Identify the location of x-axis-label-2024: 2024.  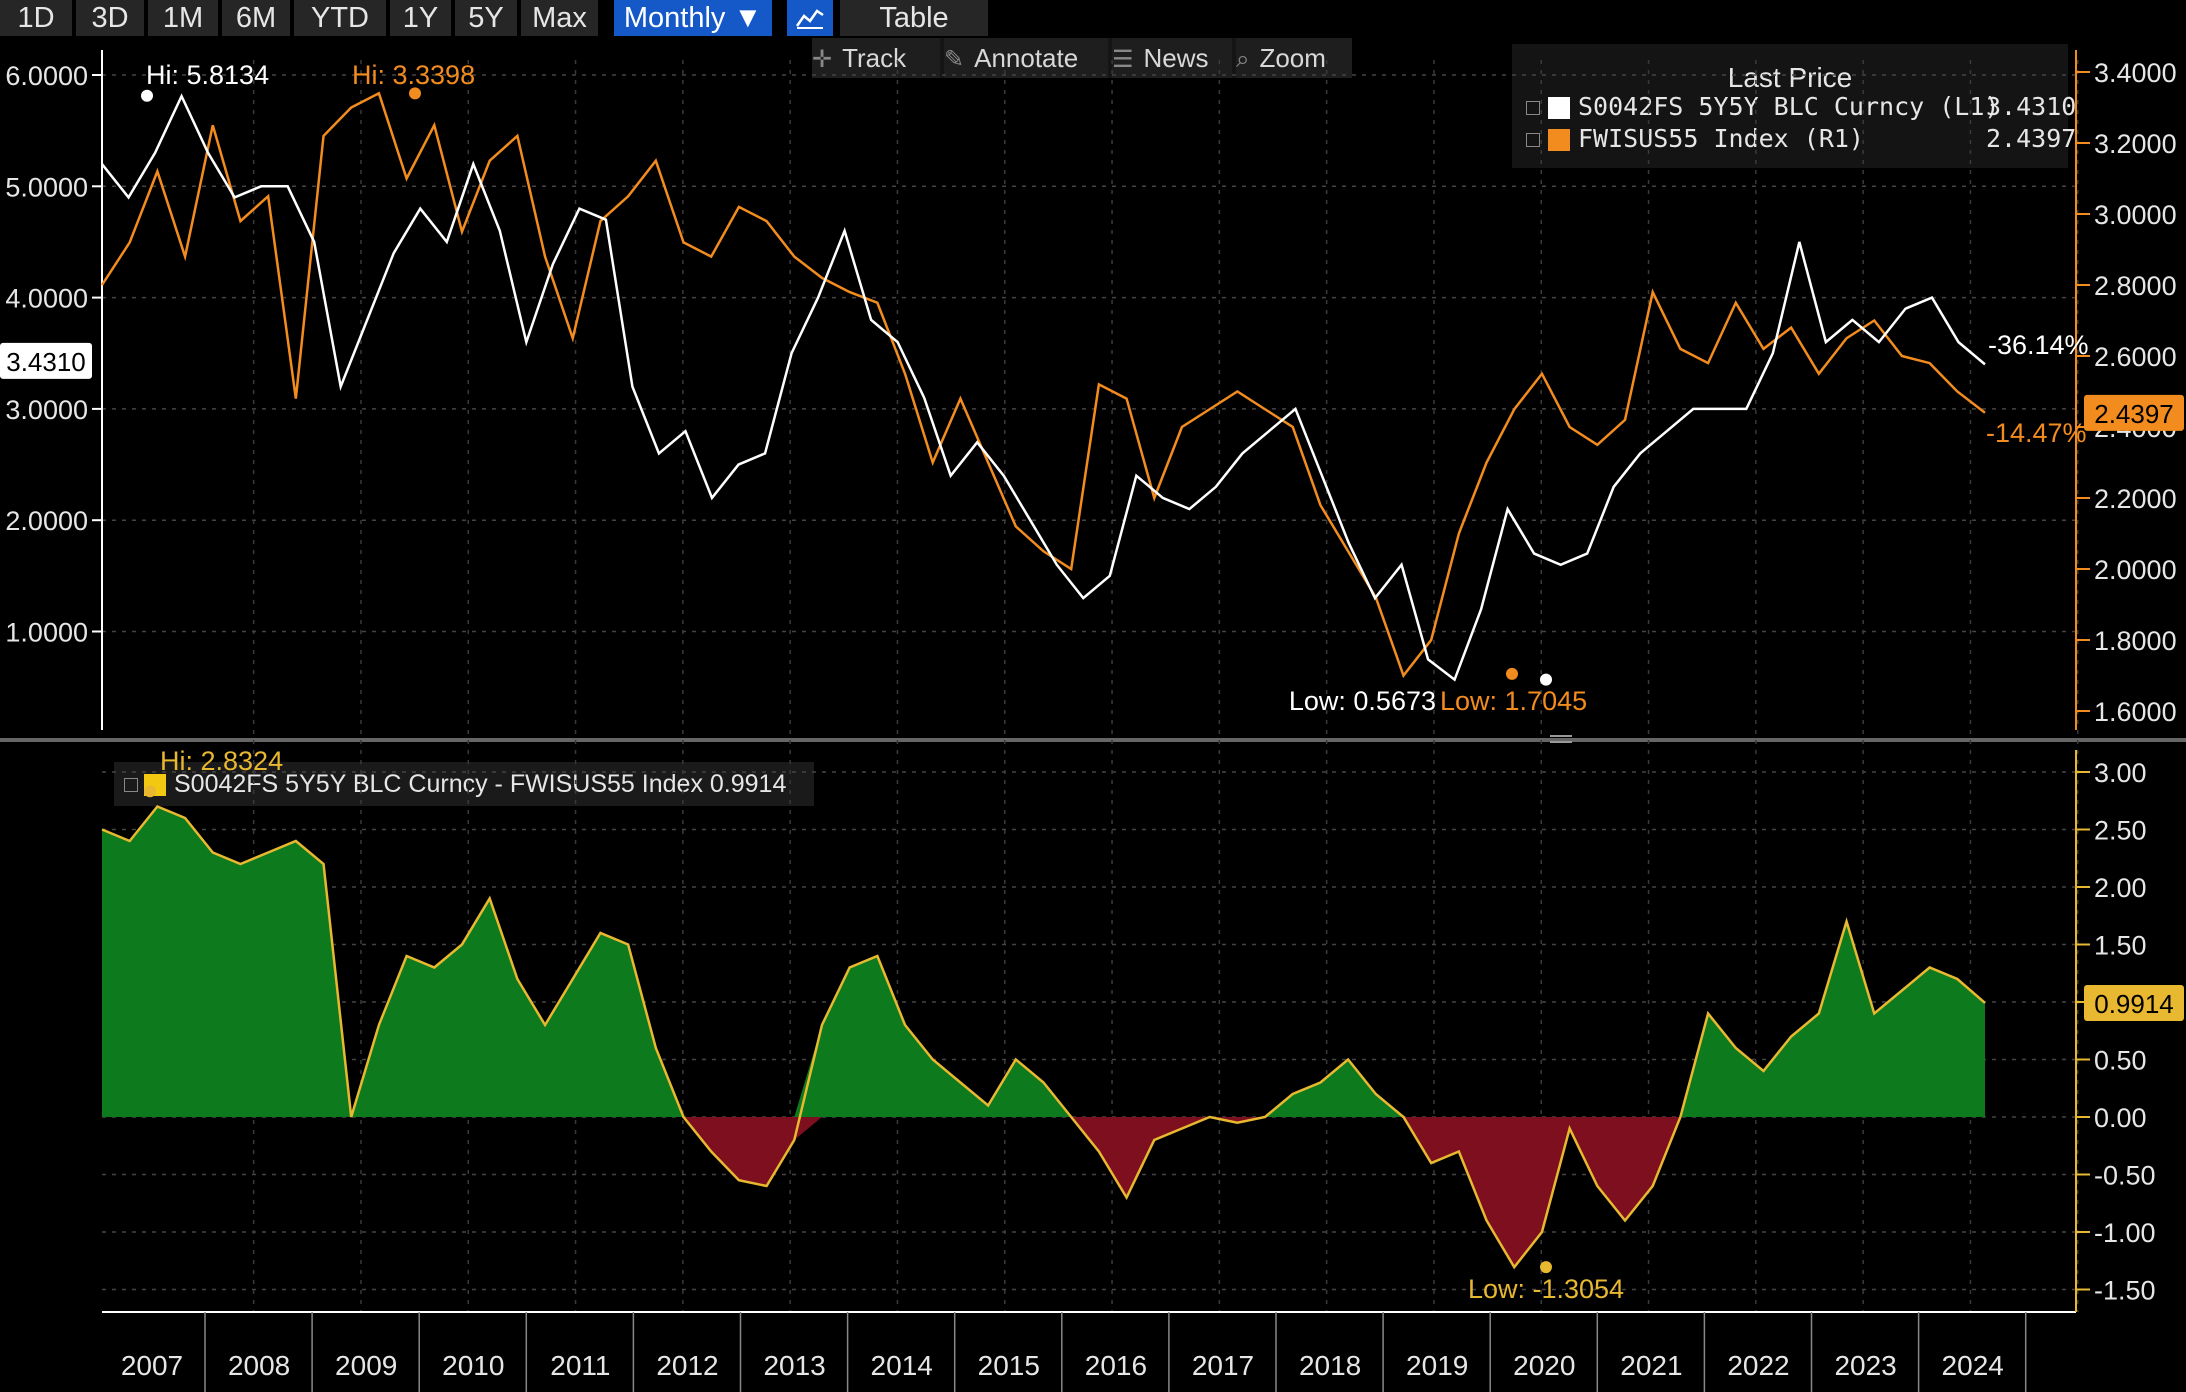
(1973, 1365).